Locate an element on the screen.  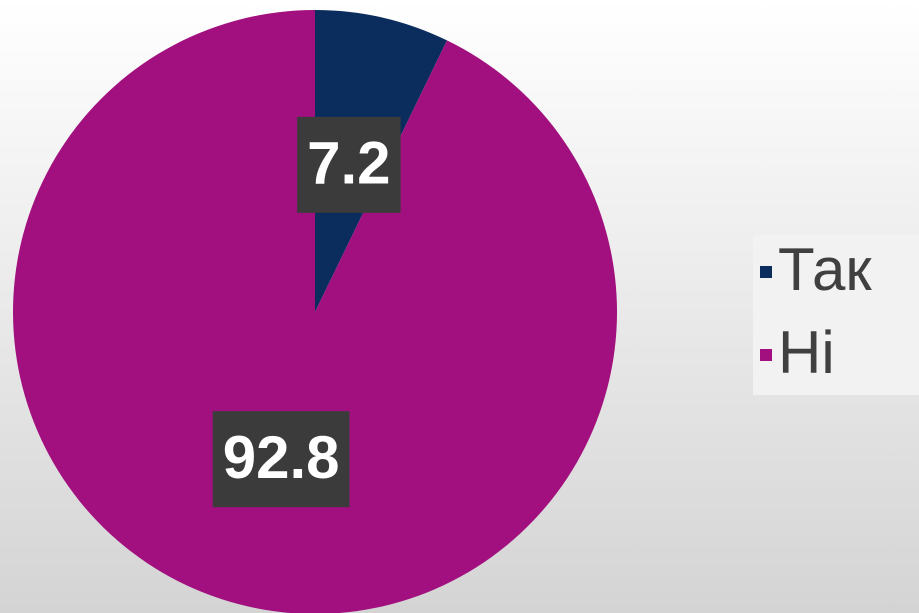
legend-label: Так is located at coordinates (825, 269).